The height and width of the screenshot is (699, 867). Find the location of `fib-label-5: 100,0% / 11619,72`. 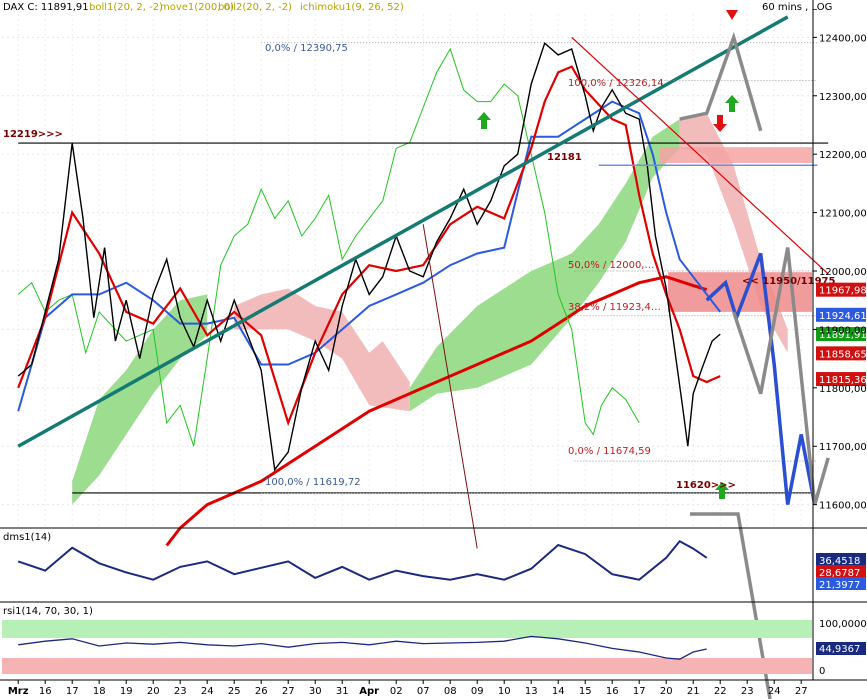

fib-label-5: 100,0% / 11619,72 is located at coordinates (313, 482).